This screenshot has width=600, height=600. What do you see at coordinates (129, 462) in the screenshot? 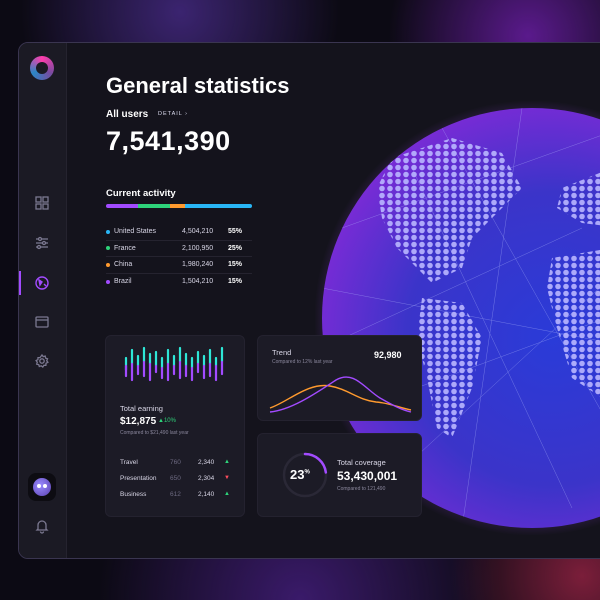
I see `earning-category: Travel` at bounding box center [129, 462].